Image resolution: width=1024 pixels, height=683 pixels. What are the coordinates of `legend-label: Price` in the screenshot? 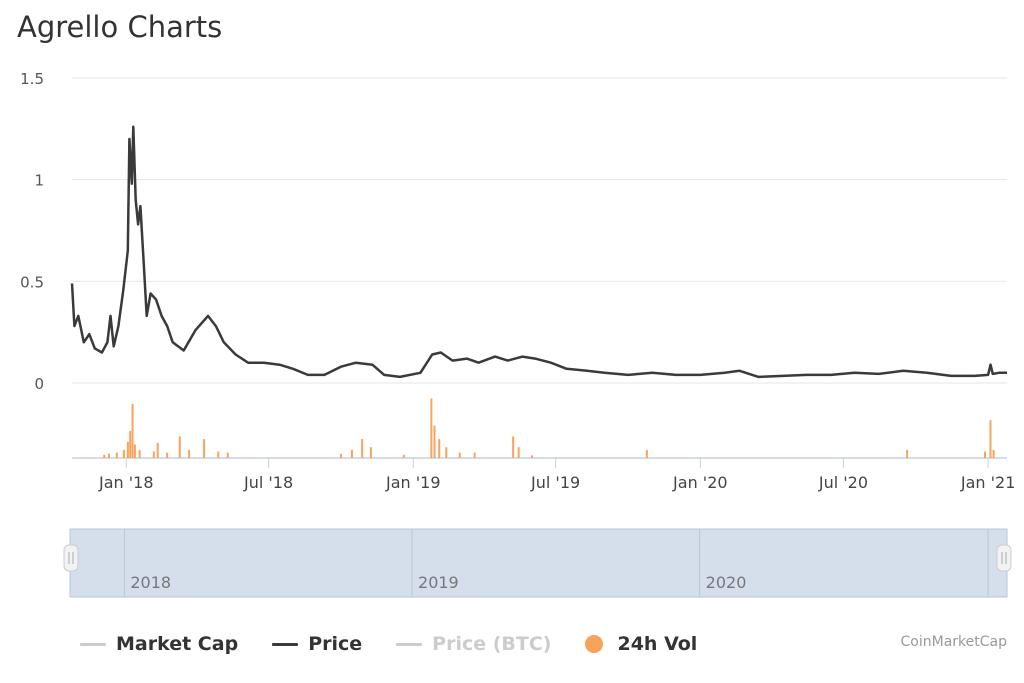 It's located at (335, 644).